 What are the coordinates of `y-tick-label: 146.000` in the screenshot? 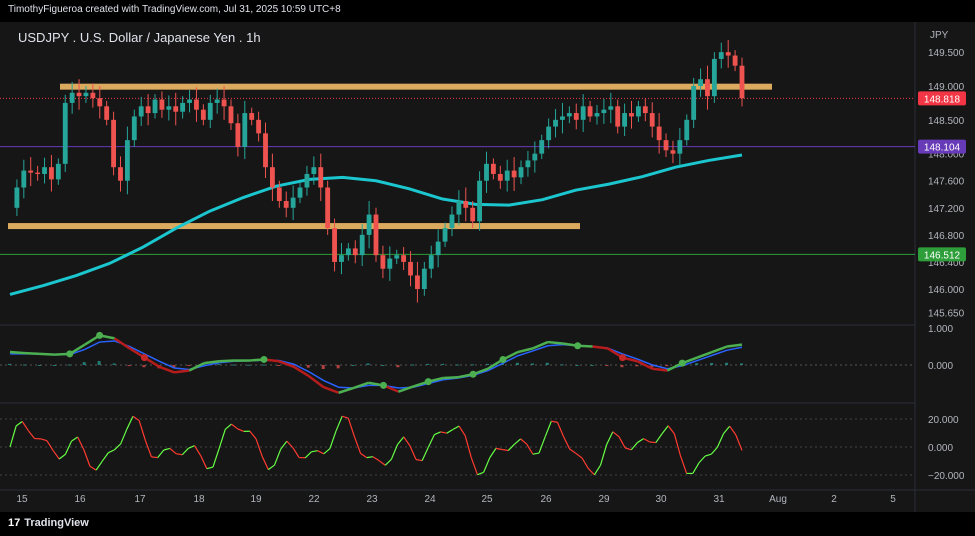 It's located at (946, 290).